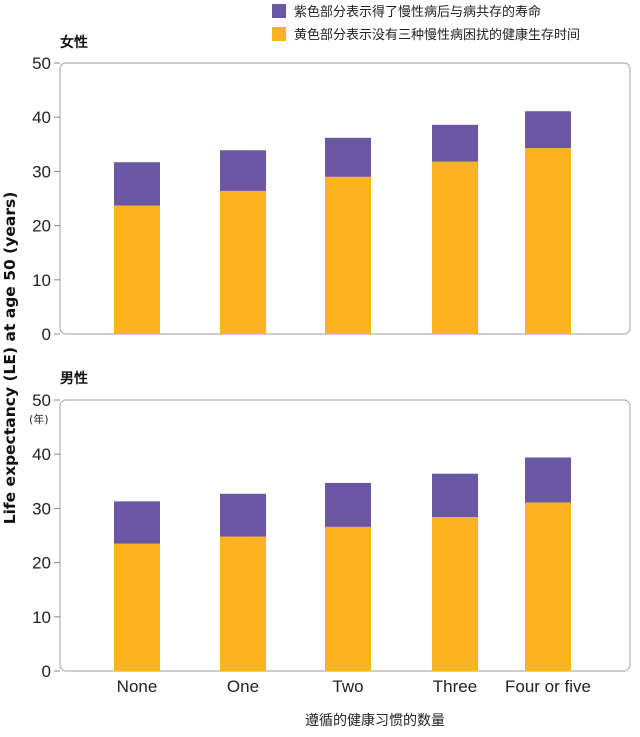  Describe the element at coordinates (375, 720) in the screenshot. I see `x-axis-title: 遵循的健康习惯的数量` at that location.